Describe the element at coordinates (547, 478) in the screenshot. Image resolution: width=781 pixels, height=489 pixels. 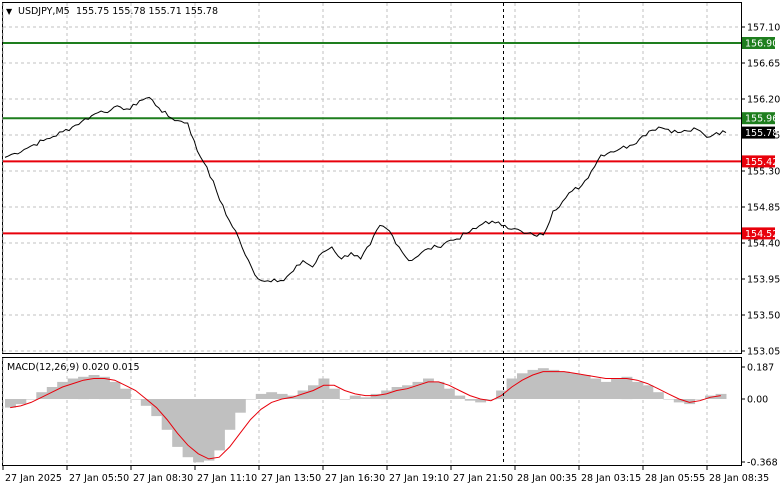
I see `time-tick-label: 28 Jan 00:35` at that location.